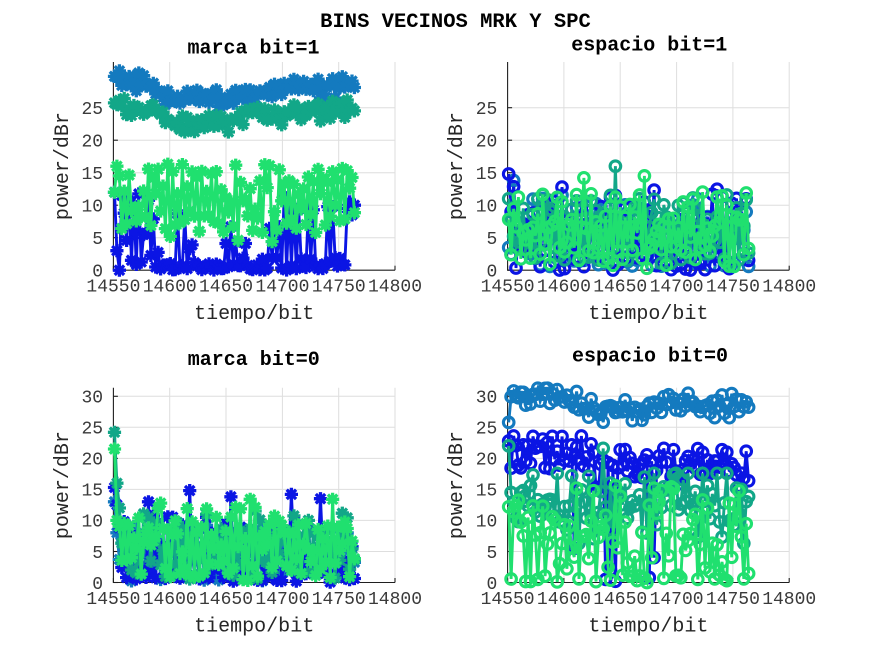 The width and height of the screenshot is (872, 654). I want to click on svg-text: BINS VECINOS MRK Y SPC, so click(455, 22).